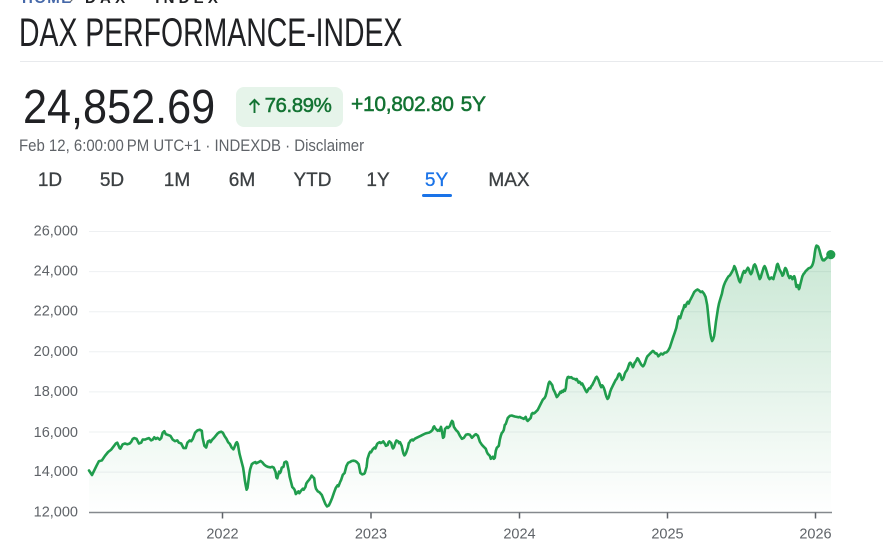 The height and width of the screenshot is (552, 883). I want to click on svg-text: 24,000, so click(56, 272).